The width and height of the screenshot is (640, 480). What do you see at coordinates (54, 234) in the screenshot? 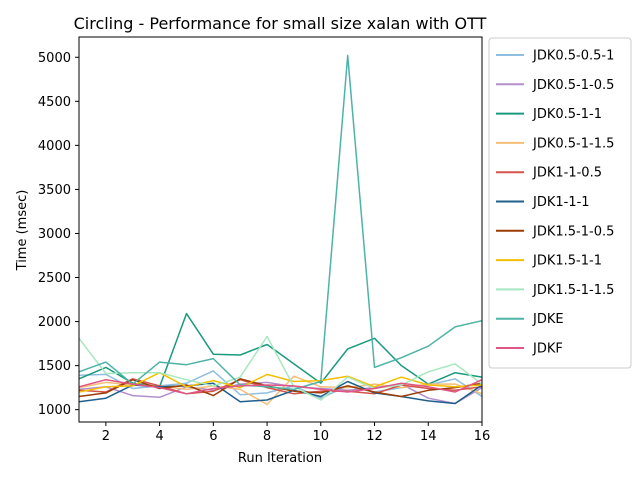
I see `y-tick-label-4: 3000` at bounding box center [54, 234].